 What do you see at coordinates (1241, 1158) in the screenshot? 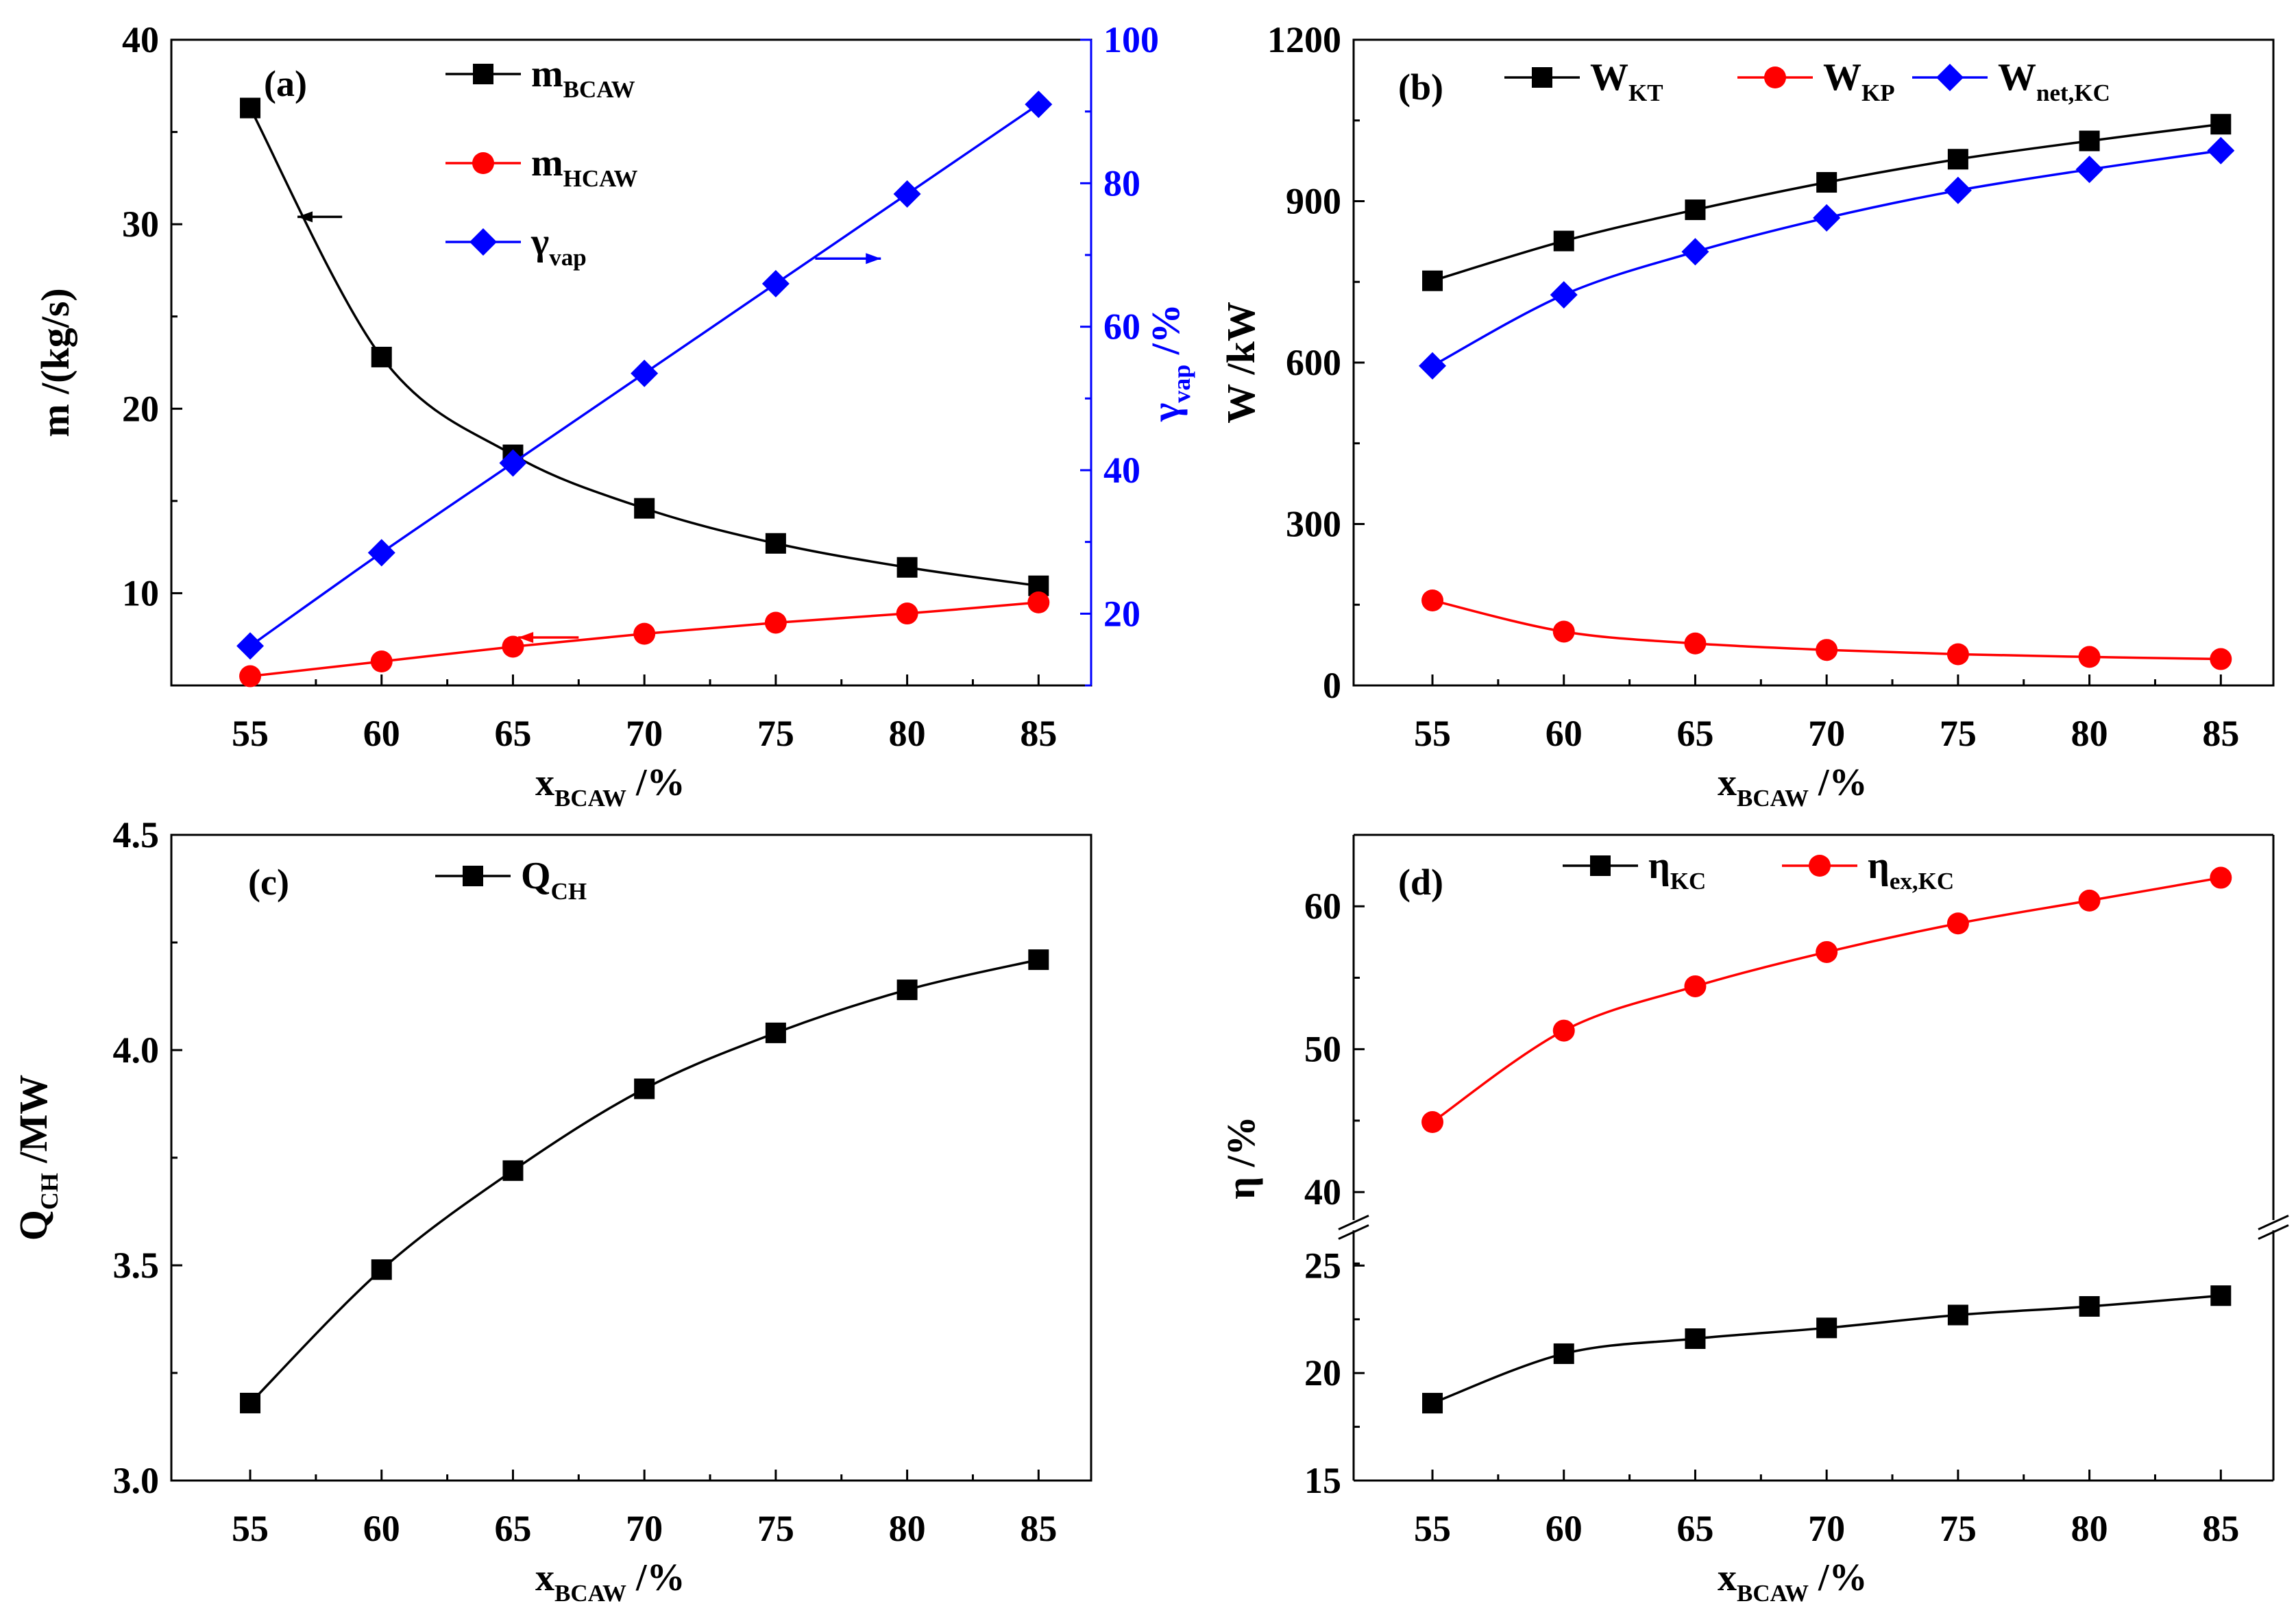
I see `y-axis-title: η /%` at bounding box center [1241, 1158].